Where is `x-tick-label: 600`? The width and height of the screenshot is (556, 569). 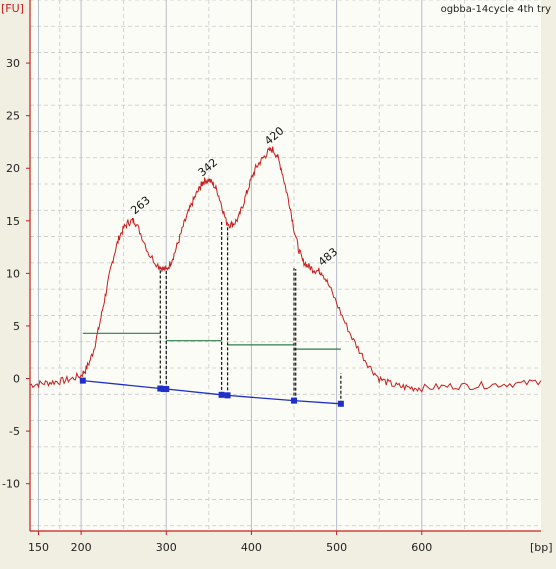 x-tick-label: 600 is located at coordinates (421, 547).